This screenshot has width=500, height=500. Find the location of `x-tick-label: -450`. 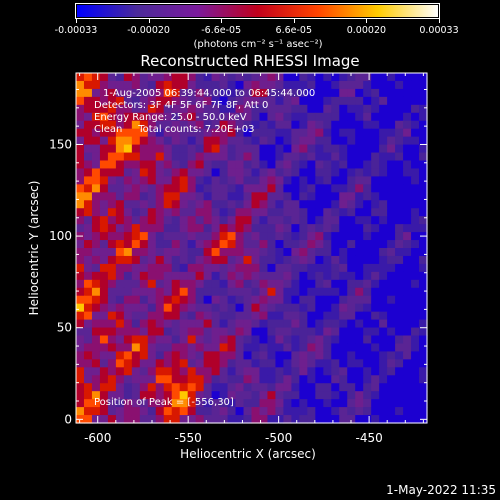

x-tick-label: -450 is located at coordinates (368, 438).